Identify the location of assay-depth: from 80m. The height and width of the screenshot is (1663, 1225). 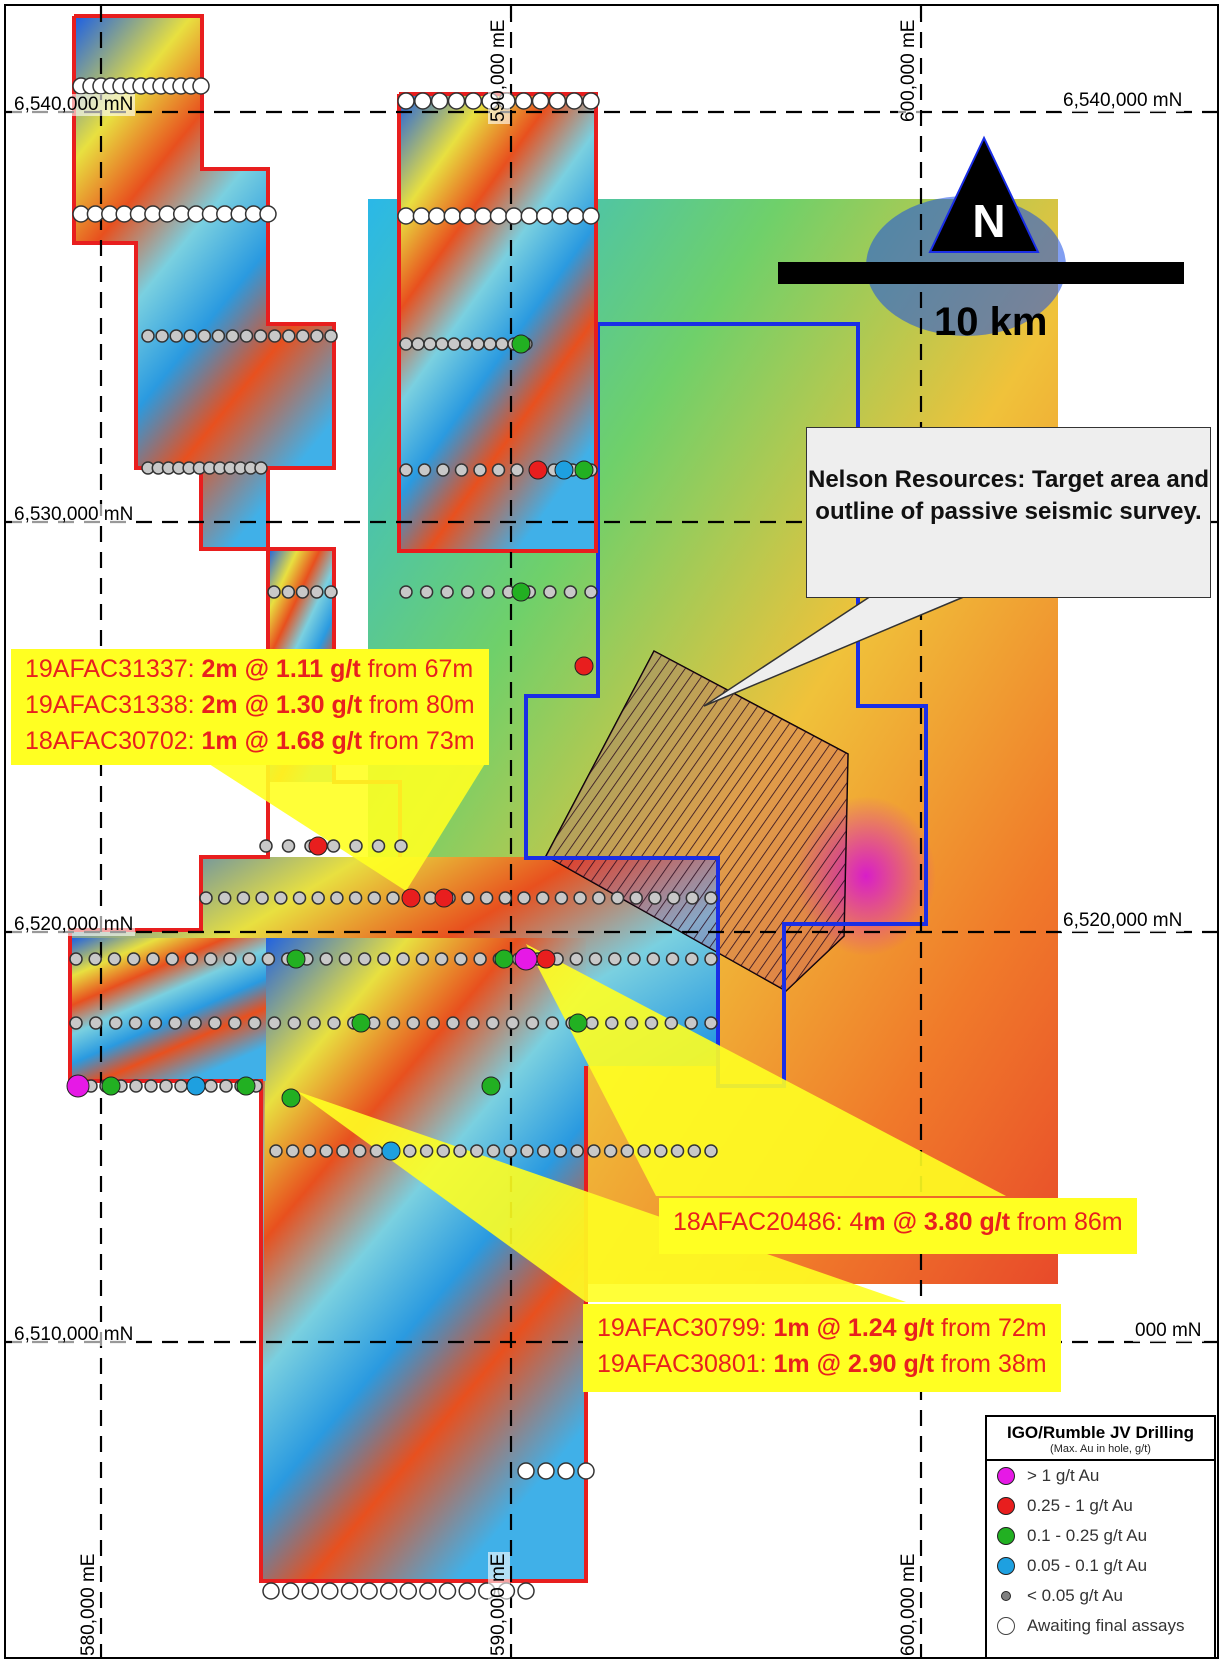
(418, 705).